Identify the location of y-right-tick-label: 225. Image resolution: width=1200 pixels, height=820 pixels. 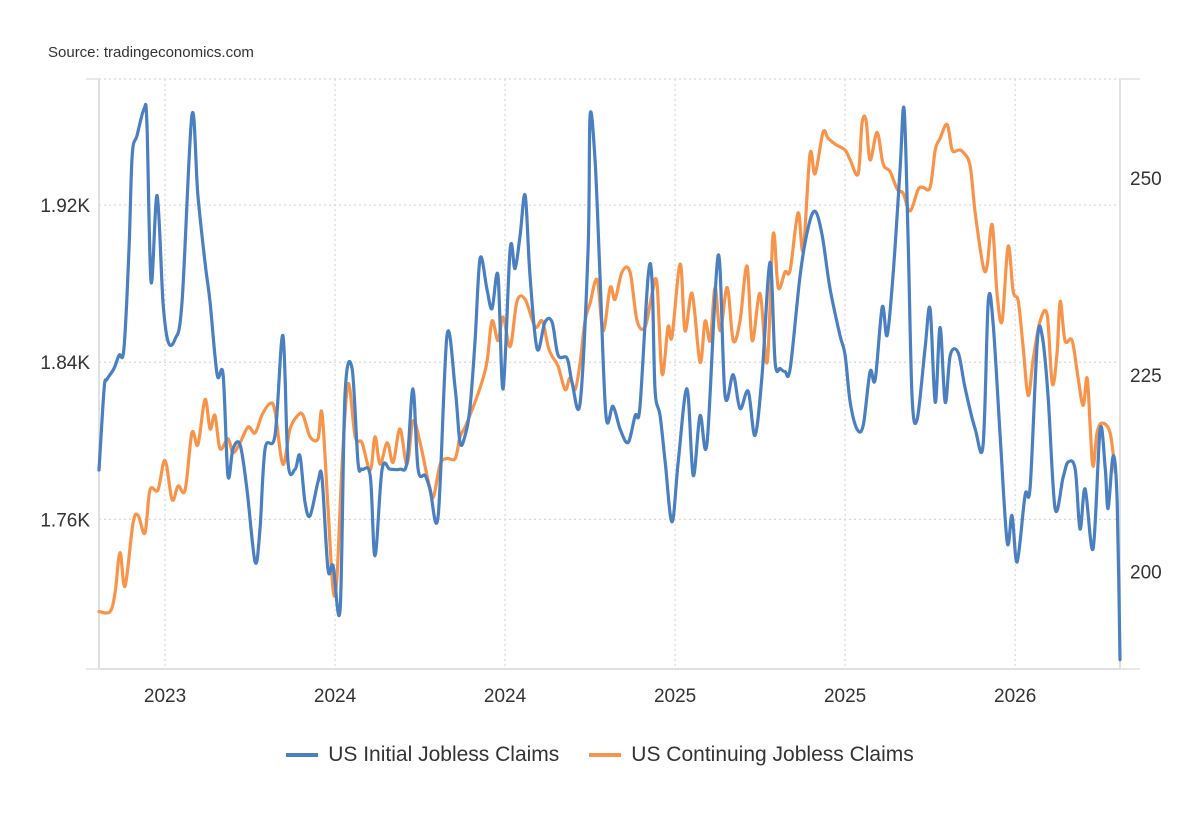
(1146, 376).